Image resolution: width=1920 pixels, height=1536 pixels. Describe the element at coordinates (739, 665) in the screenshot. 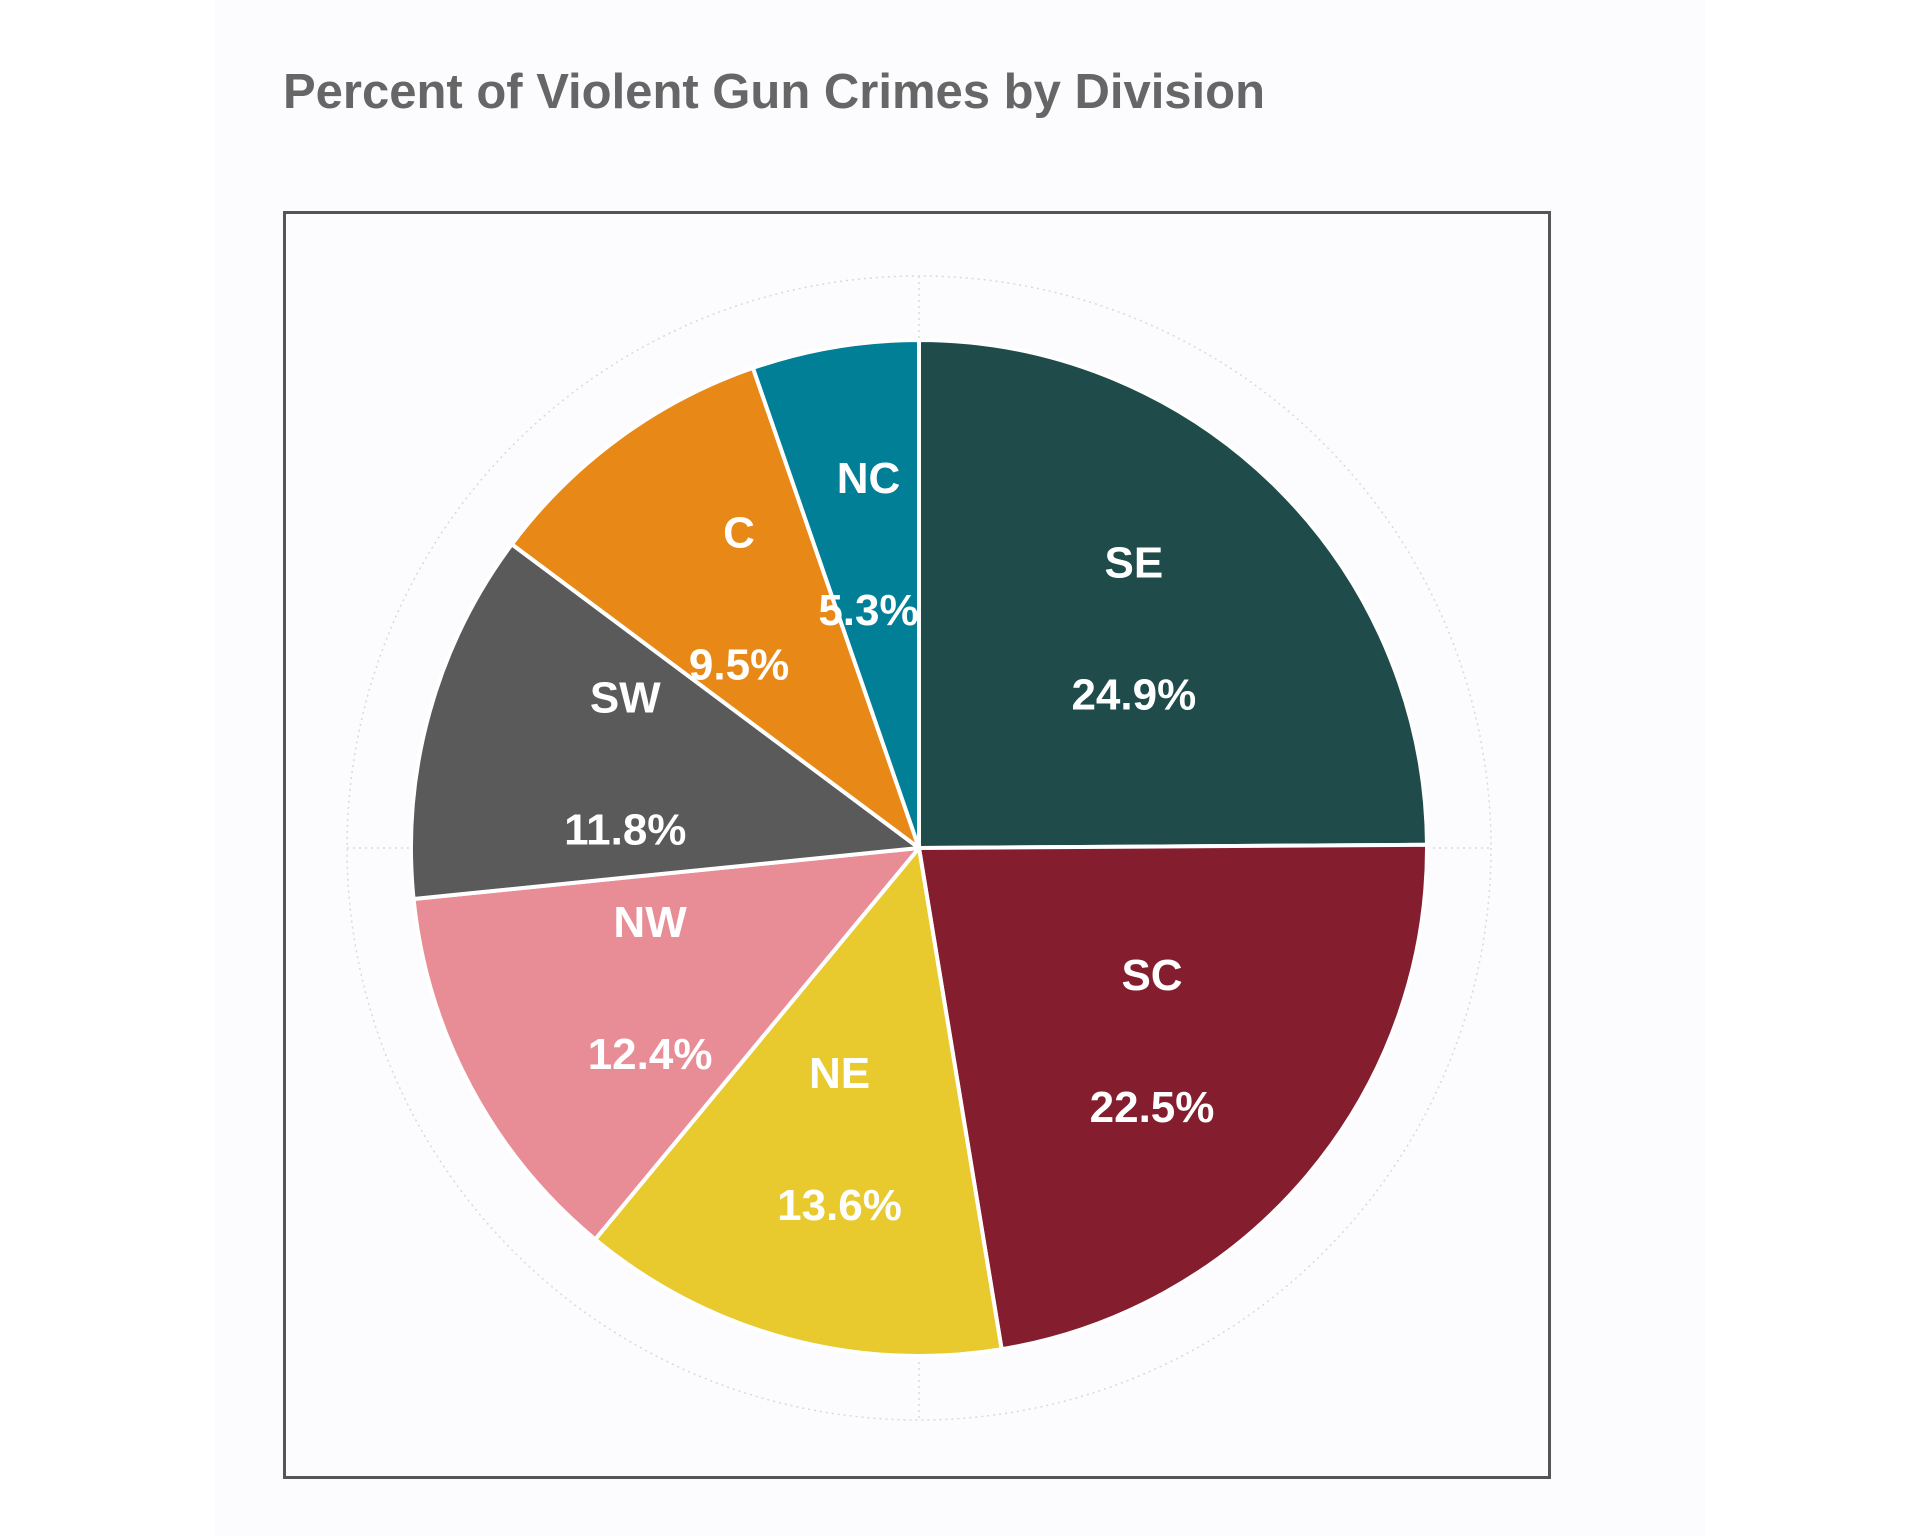

I see `slice-value-c: 9.5%` at that location.